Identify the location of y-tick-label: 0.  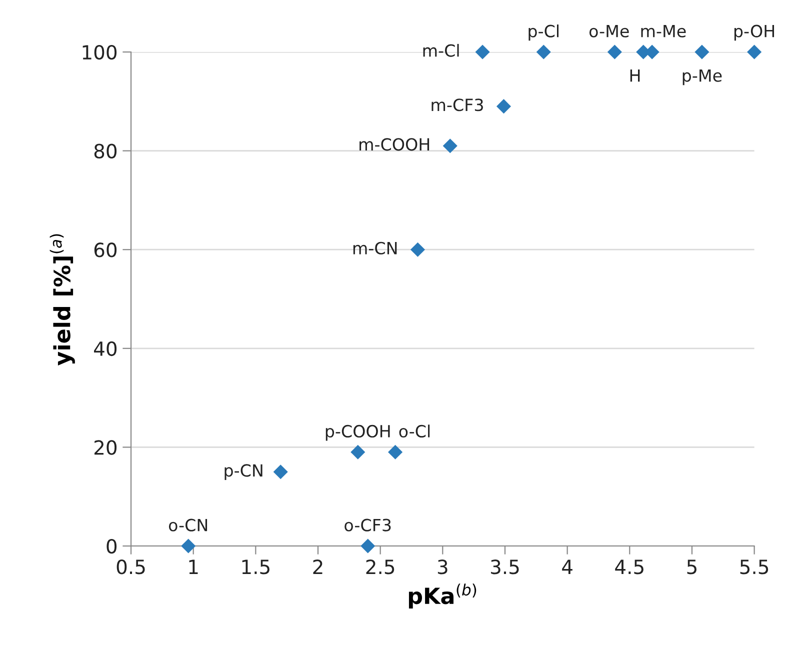
(111, 546).